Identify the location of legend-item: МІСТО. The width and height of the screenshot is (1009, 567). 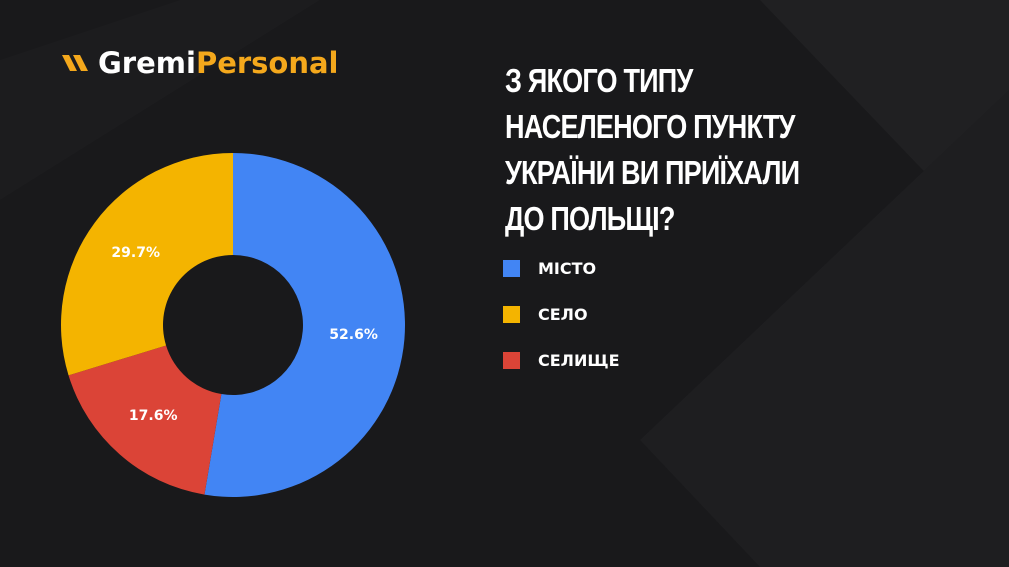
(549, 268).